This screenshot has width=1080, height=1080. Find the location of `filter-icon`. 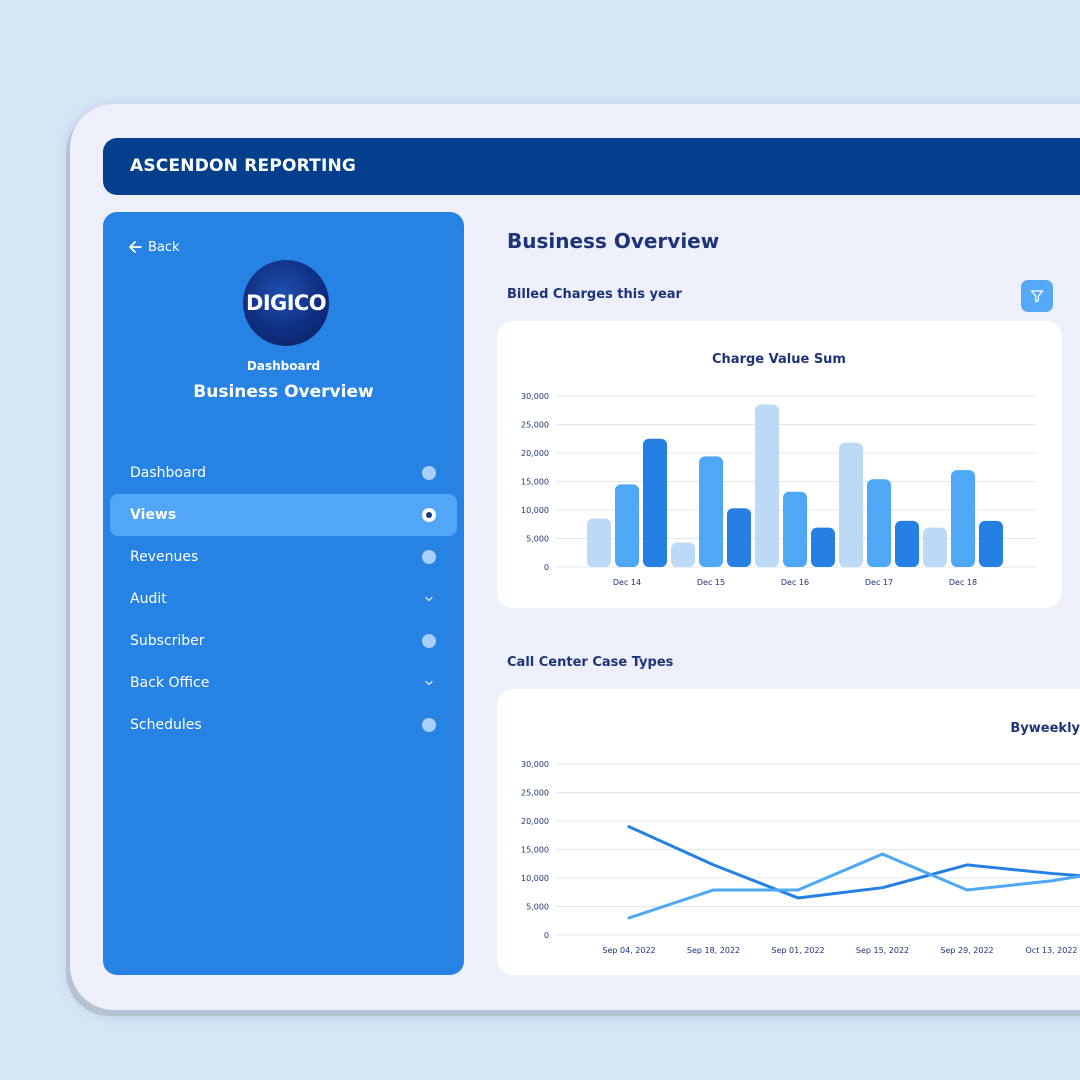

filter-icon is located at coordinates (1037, 296).